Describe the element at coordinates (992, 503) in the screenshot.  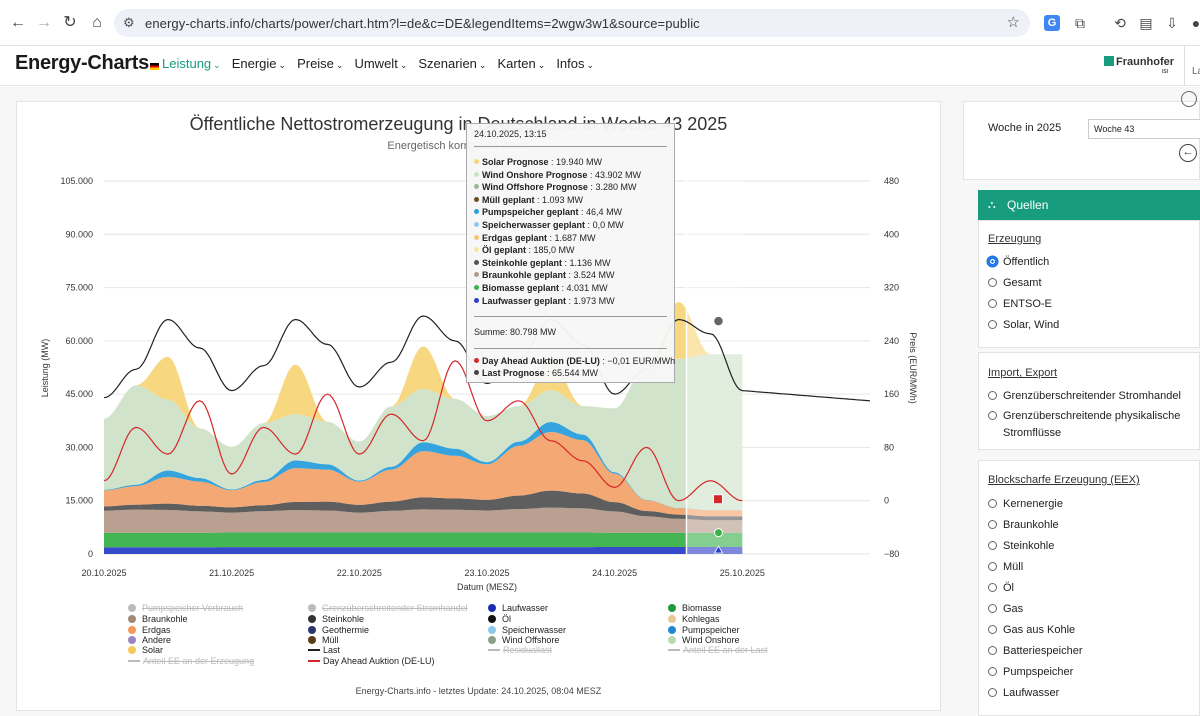
I see `radio-circle-icon` at that location.